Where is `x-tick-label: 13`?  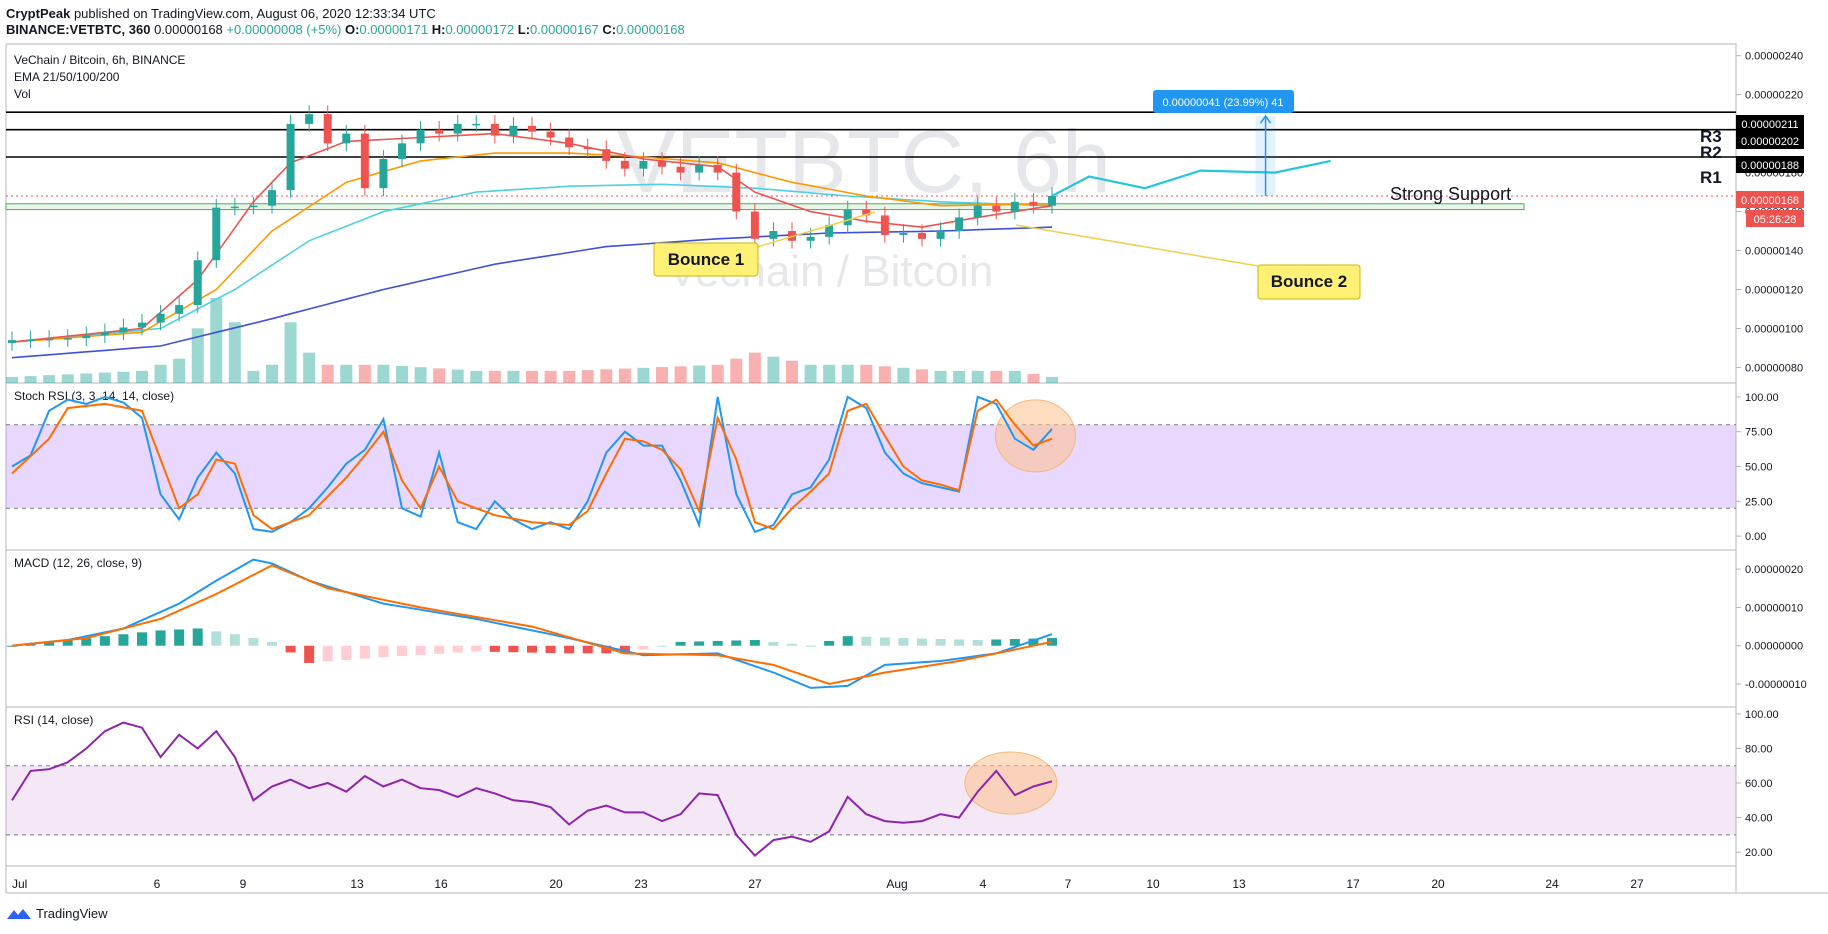 x-tick-label: 13 is located at coordinates (357, 884).